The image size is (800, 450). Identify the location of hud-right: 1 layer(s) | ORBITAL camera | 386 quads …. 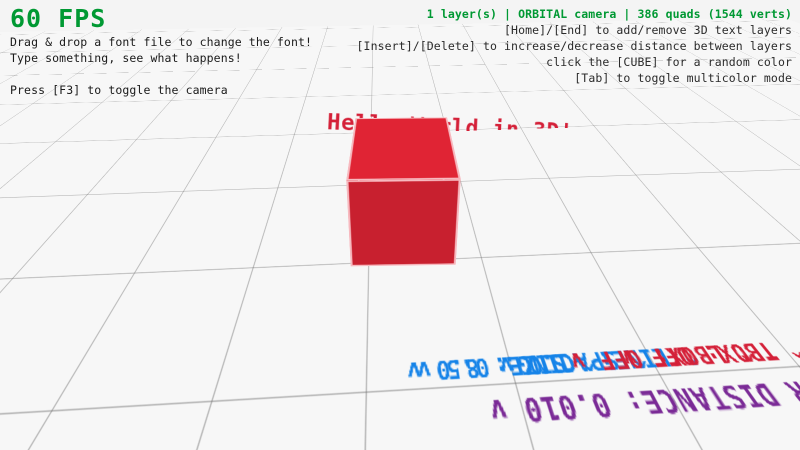
(574, 46).